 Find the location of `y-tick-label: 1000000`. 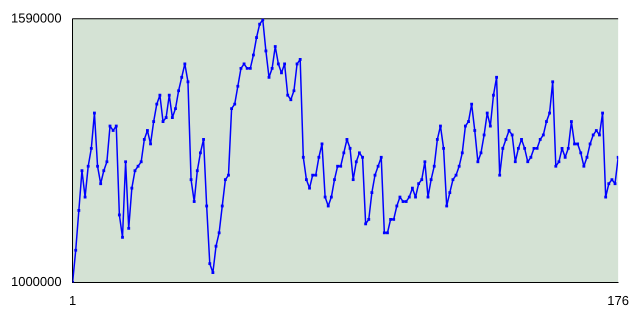

y-tick-label: 1000000 is located at coordinates (36, 281).